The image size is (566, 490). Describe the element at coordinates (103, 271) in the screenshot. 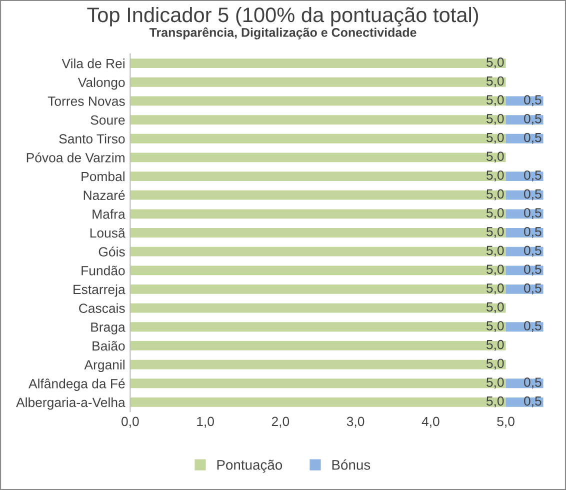

I see `y-tick-label: Fundão` at that location.